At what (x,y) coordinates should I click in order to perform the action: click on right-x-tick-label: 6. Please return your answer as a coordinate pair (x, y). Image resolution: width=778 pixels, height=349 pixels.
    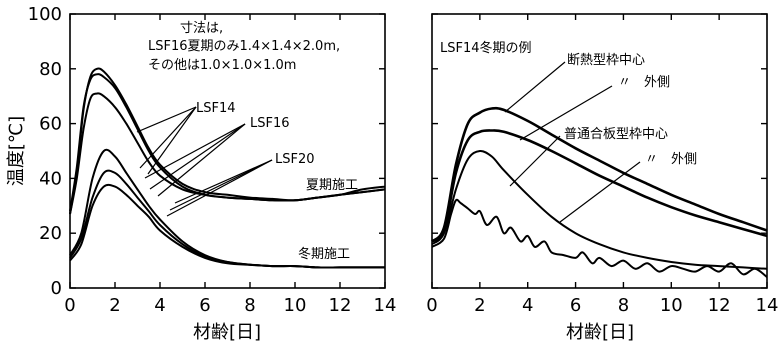
    Looking at the image, I should click on (575, 305).